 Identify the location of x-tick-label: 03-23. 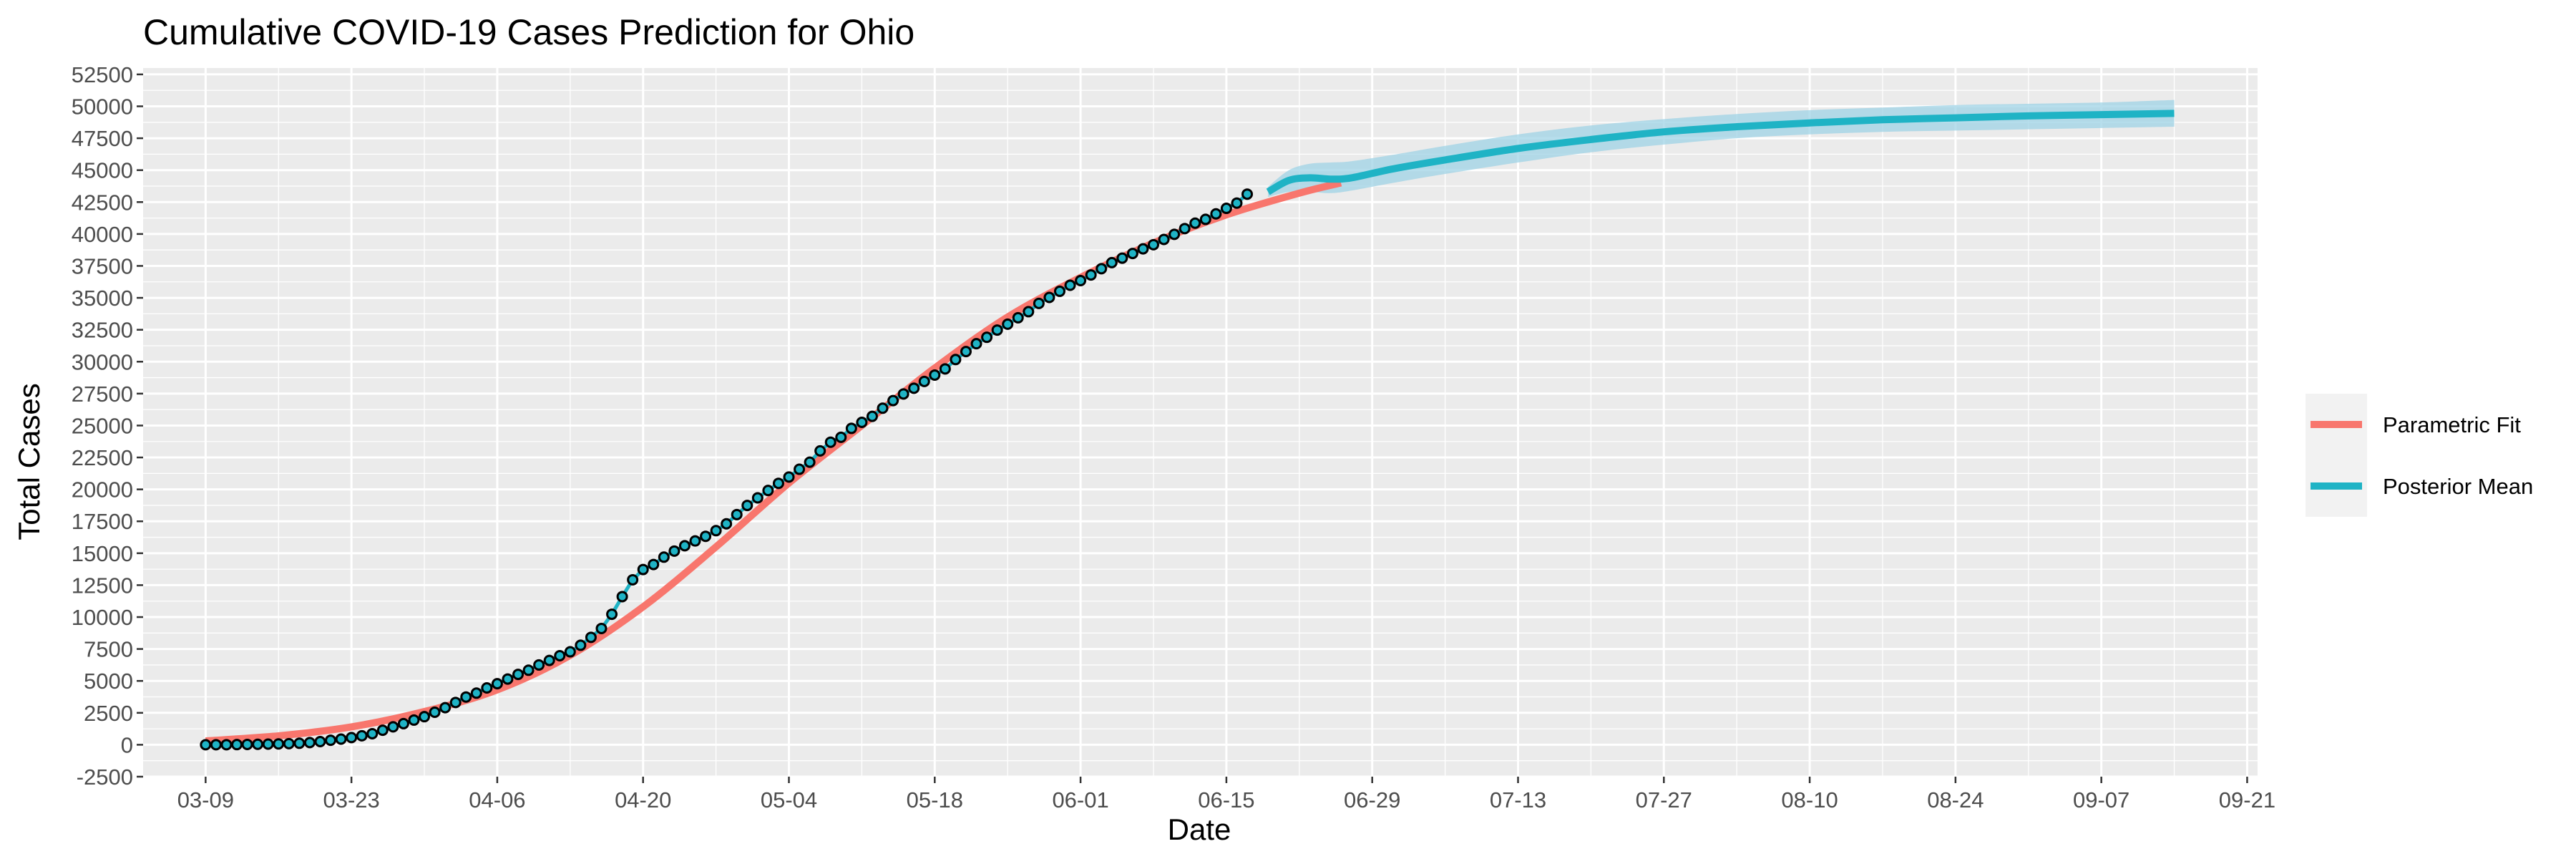
(351, 799).